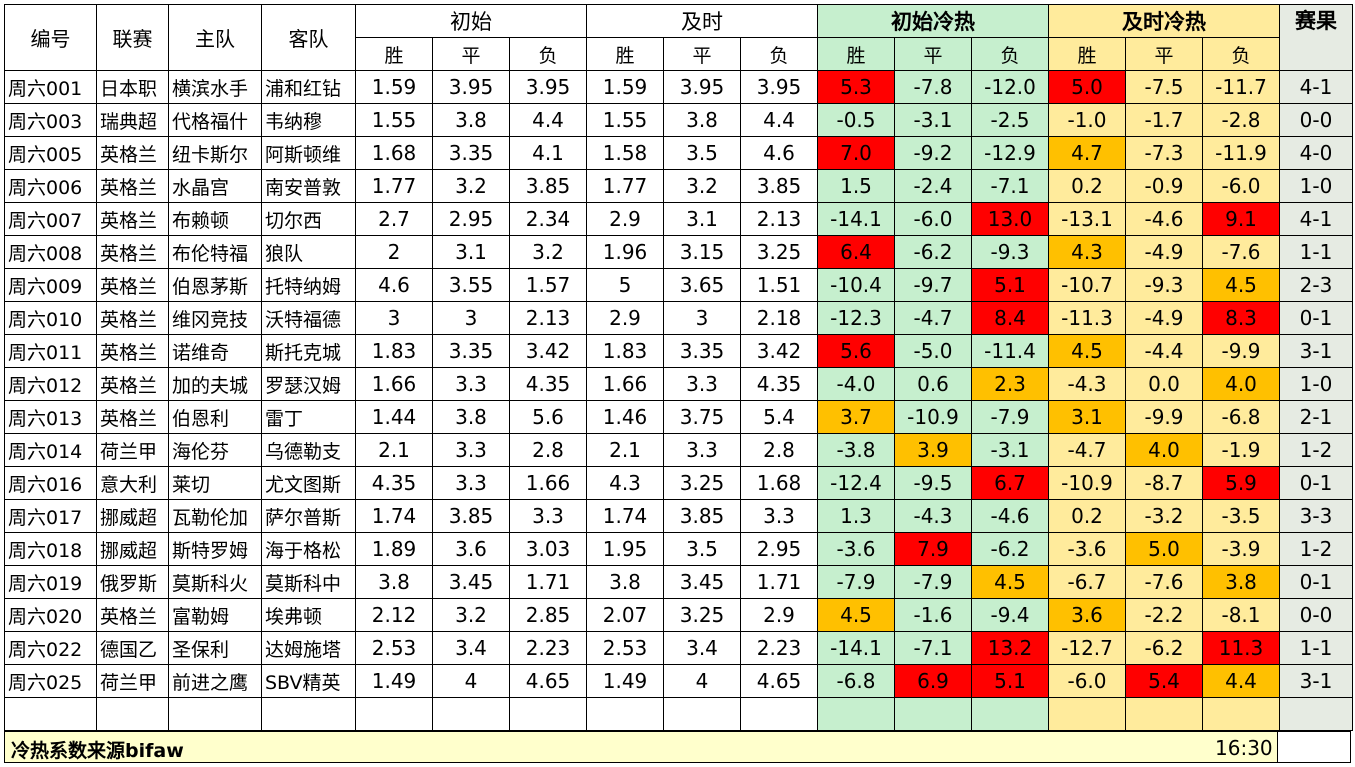 The width and height of the screenshot is (1355, 767). I want to click on live-odds-draw: 3.8, so click(702, 120).